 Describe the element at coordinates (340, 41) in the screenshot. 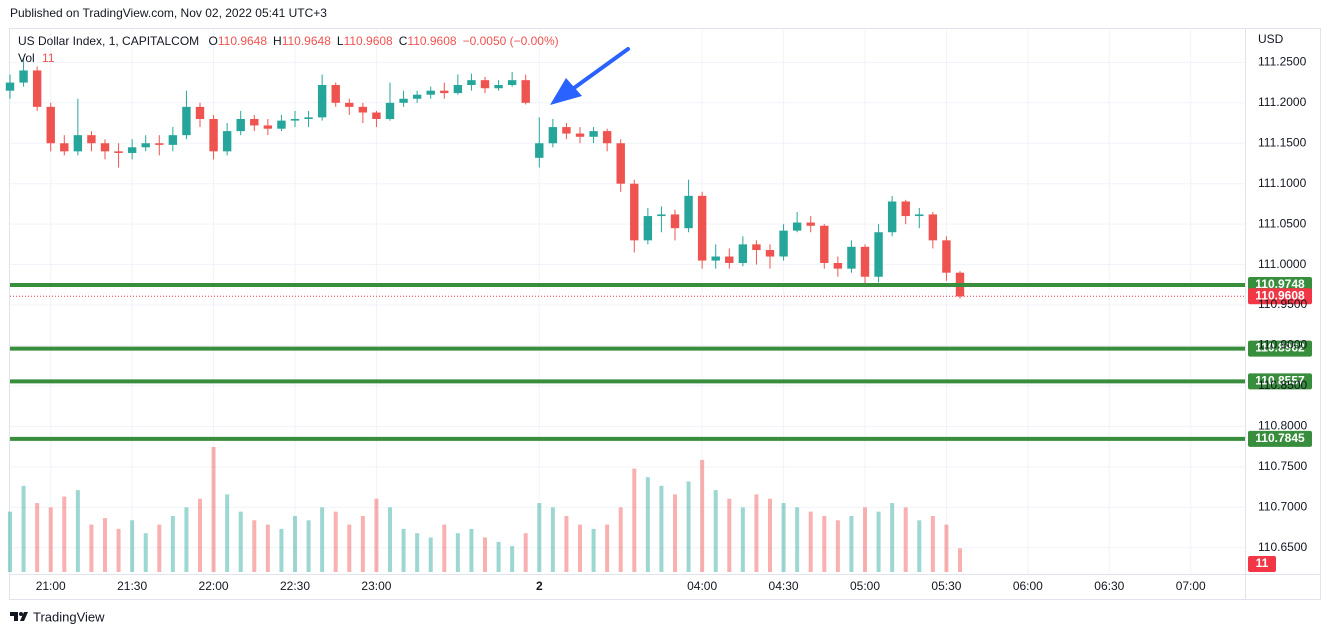

I see `ohlc-key: L` at that location.